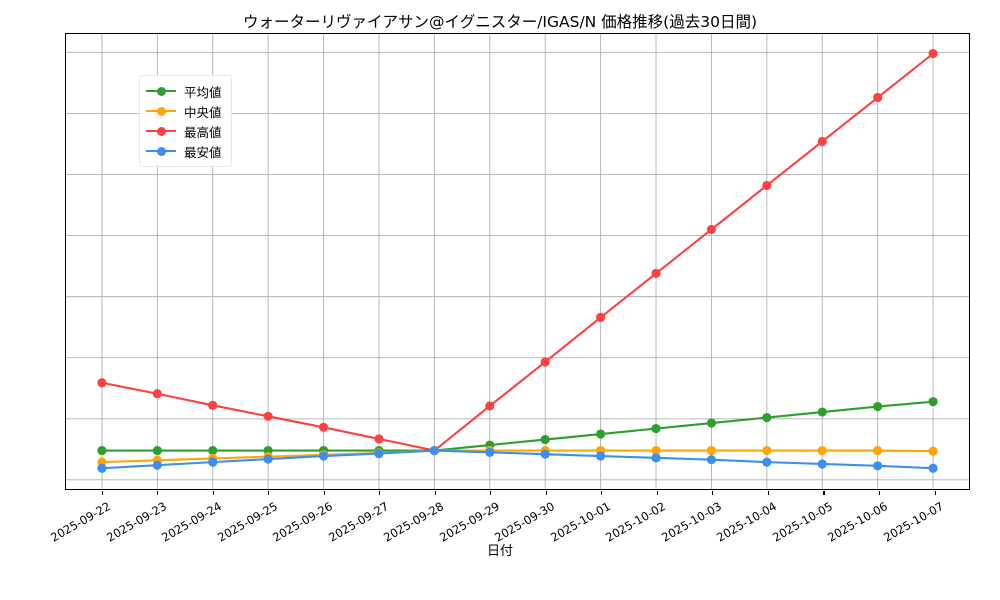 This screenshot has height=600, width=1000. What do you see at coordinates (203, 112) in the screenshot?
I see `legend-item-label: 中央値` at bounding box center [203, 112].